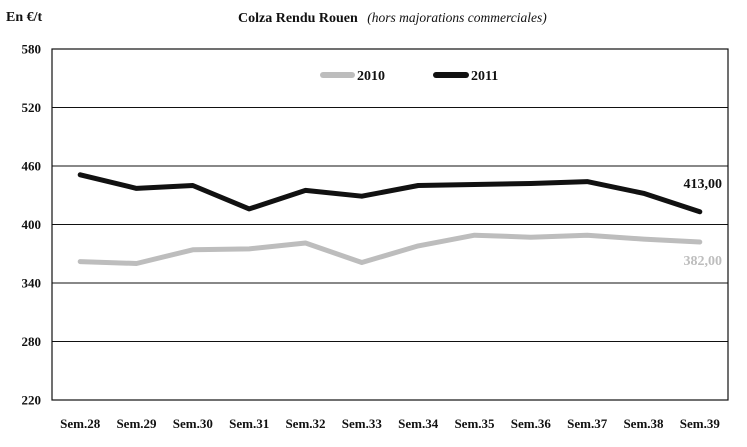  I want to click on y-tick-label: 460, so click(32, 166).